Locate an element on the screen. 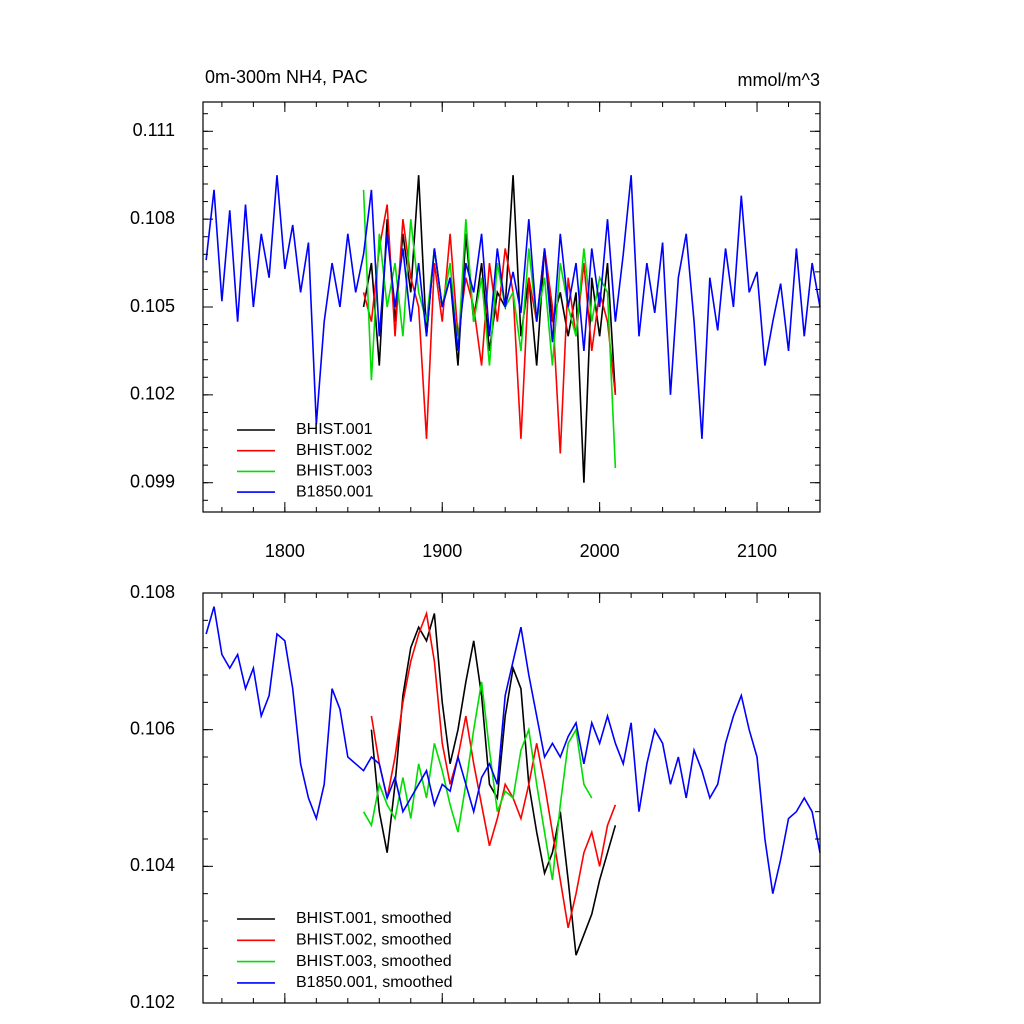  x-tick-label: 2000 is located at coordinates (600, 551).